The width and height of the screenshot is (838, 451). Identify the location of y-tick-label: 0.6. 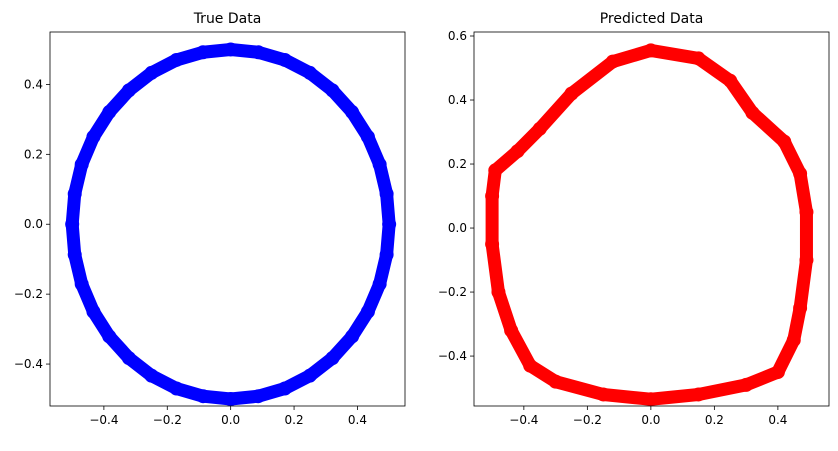
(457, 36).